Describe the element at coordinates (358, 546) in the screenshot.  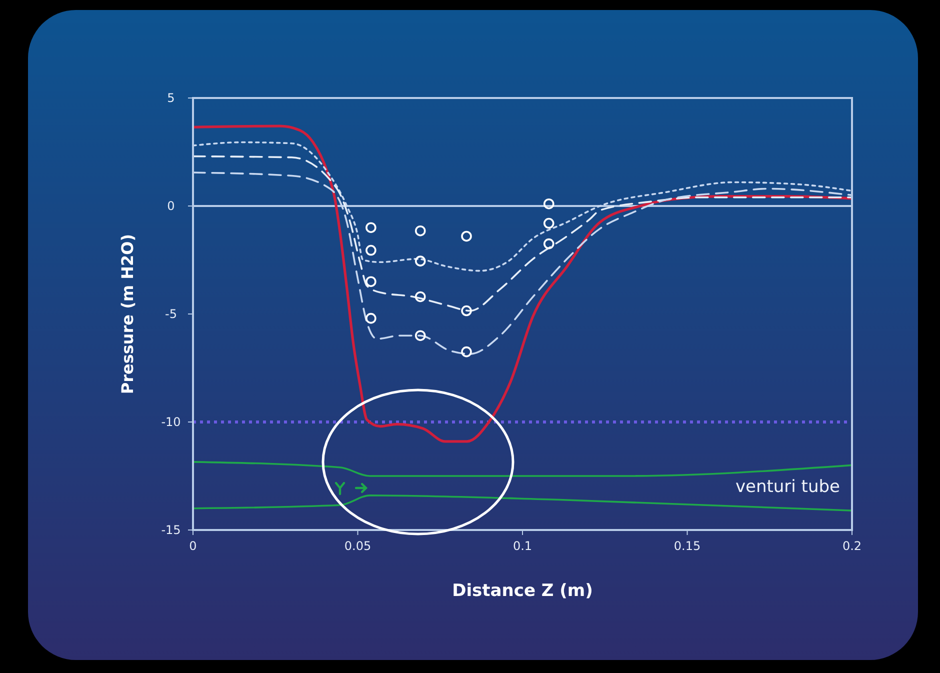
I see `x-tick-label: 0.05` at that location.